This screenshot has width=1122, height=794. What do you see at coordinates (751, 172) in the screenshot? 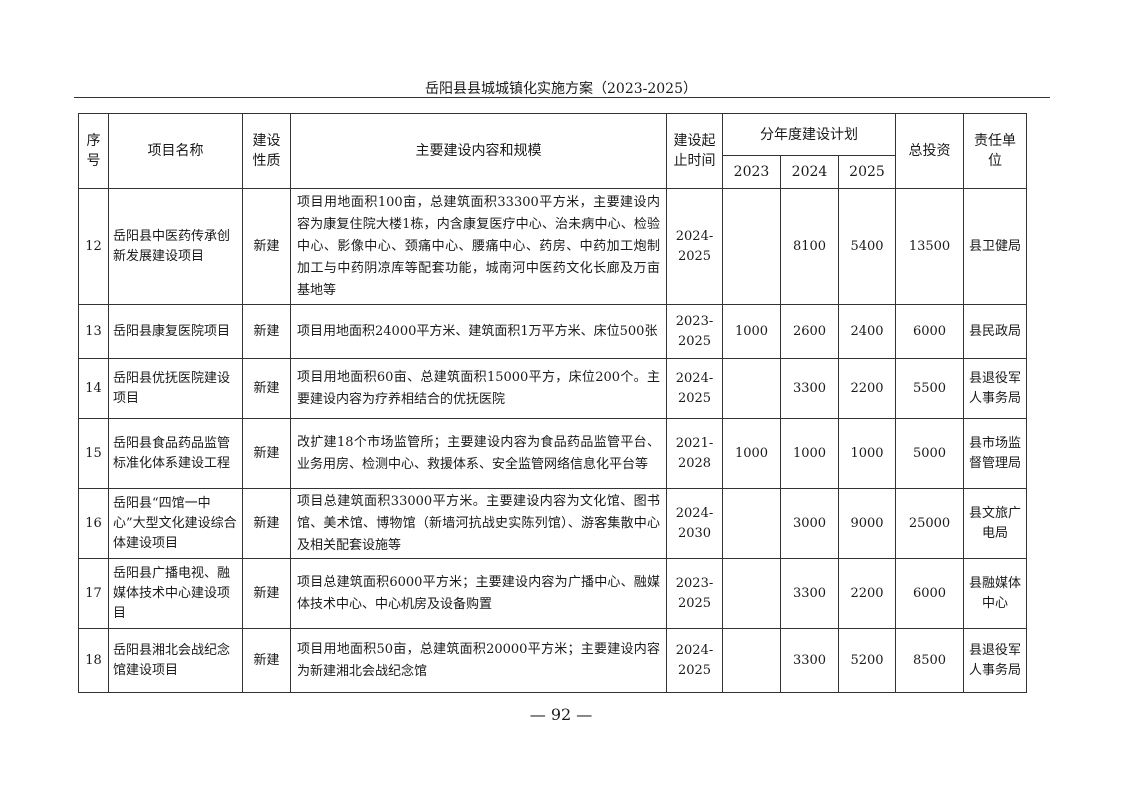
I see `col-year-2023: 2023` at bounding box center [751, 172].